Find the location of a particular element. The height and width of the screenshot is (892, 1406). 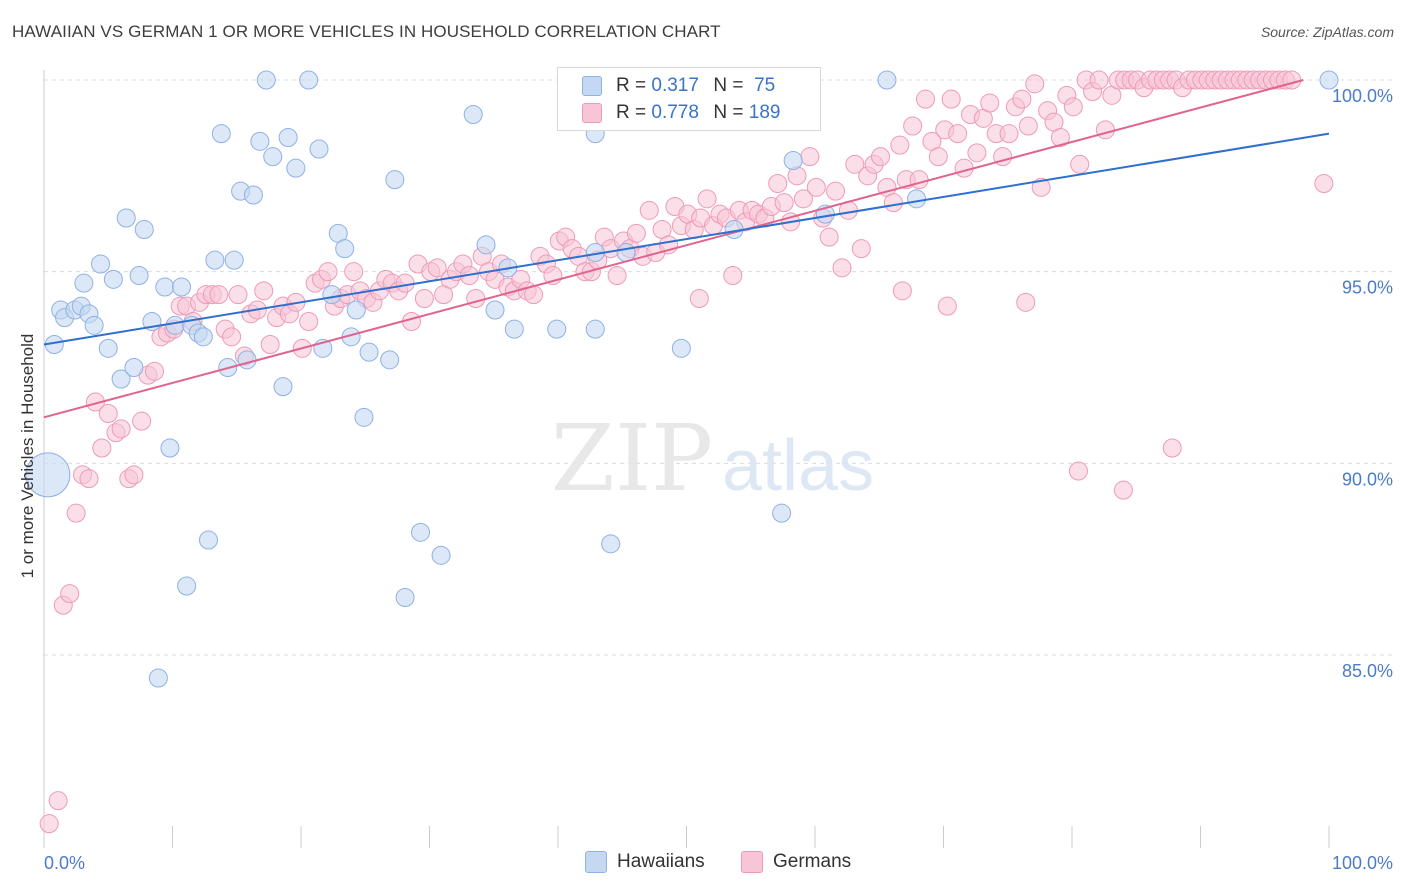

germans-swatch is located at coordinates (592, 113).